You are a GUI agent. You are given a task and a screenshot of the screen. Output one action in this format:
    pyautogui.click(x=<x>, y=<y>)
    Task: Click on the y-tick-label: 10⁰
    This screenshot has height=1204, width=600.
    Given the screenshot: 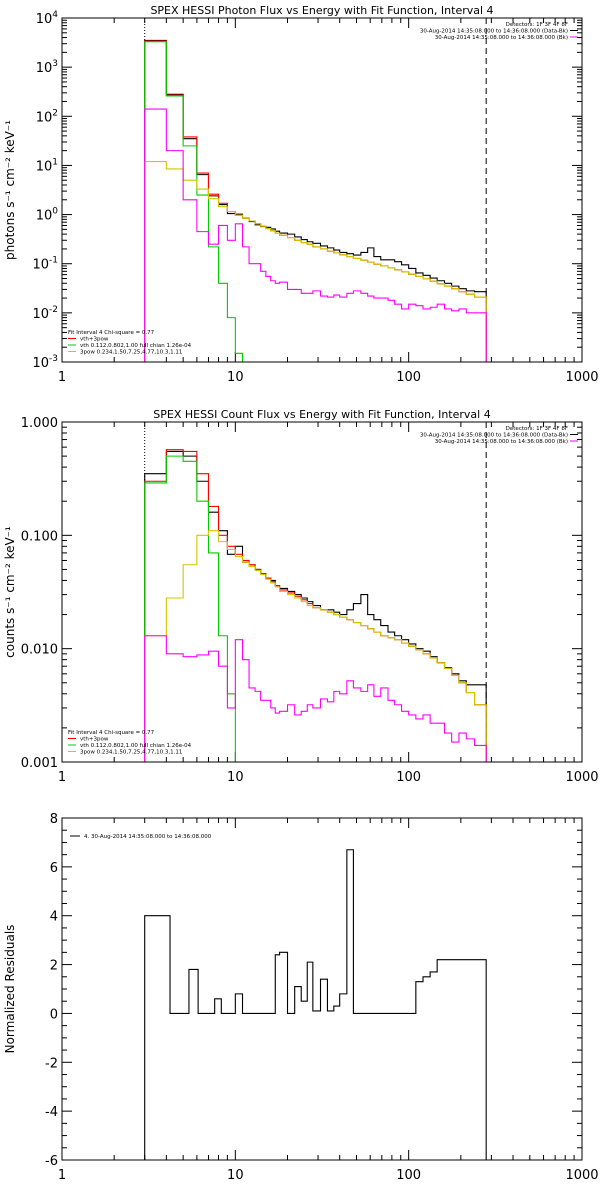 What is the action you would take?
    pyautogui.click(x=47, y=215)
    